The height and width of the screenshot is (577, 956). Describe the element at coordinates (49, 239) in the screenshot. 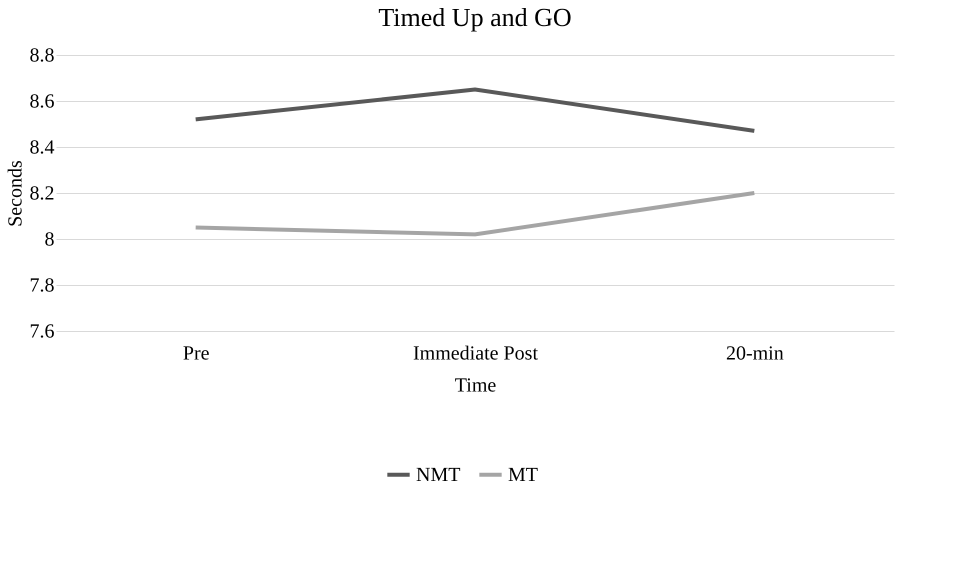

I see `y-tick-label: 8` at that location.